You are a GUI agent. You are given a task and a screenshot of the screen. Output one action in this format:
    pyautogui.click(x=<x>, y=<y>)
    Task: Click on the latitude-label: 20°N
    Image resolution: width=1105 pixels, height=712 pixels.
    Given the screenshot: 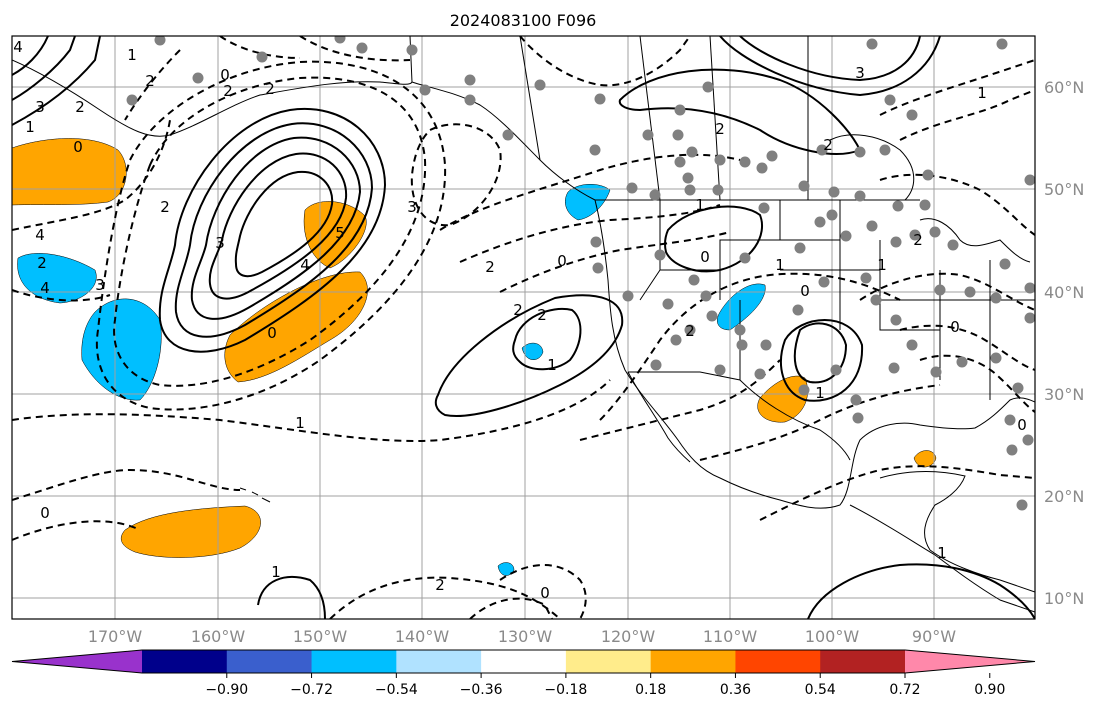 What is the action you would take?
    pyautogui.click(x=1064, y=496)
    